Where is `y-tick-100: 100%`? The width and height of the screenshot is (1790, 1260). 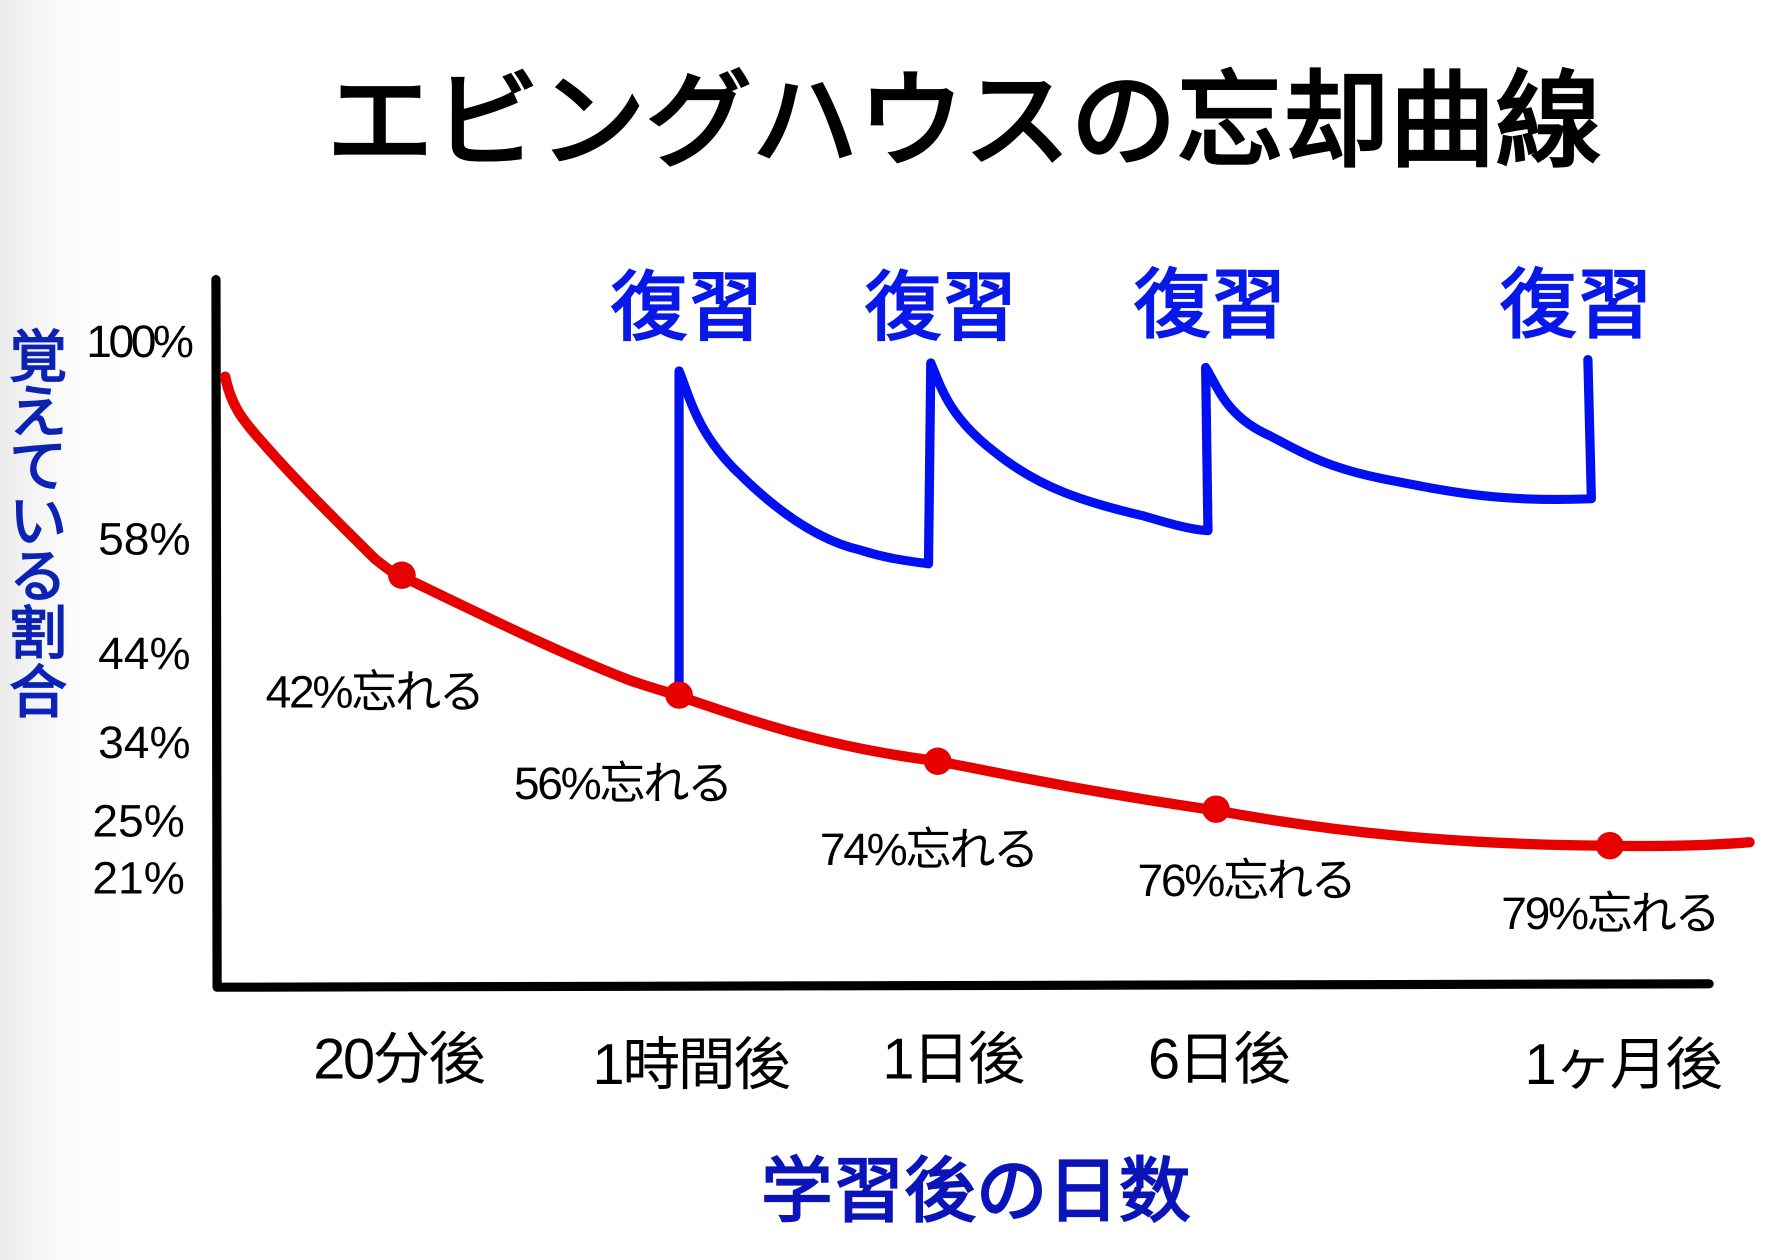
y-tick-100: 100% is located at coordinates (139, 341).